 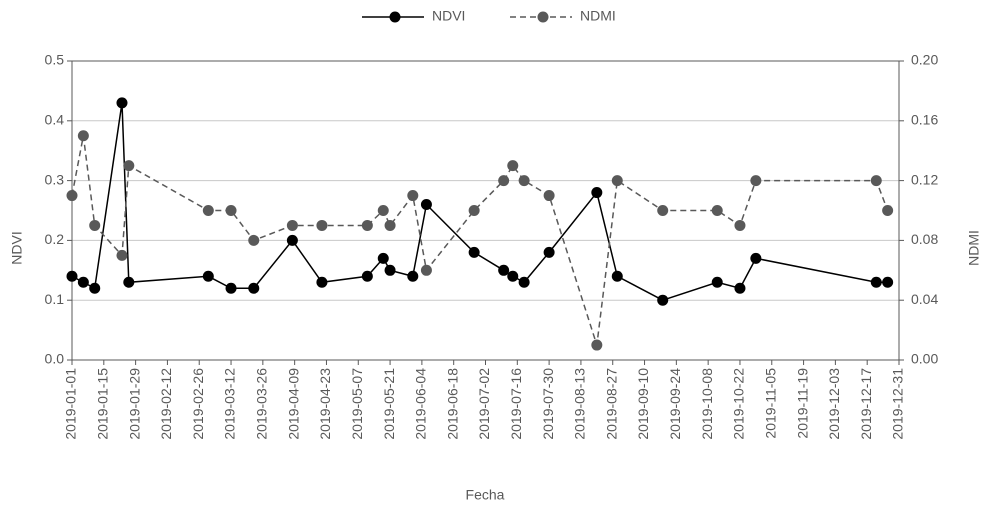 I want to click on x-axis-label: Fecha, so click(x=485, y=495).